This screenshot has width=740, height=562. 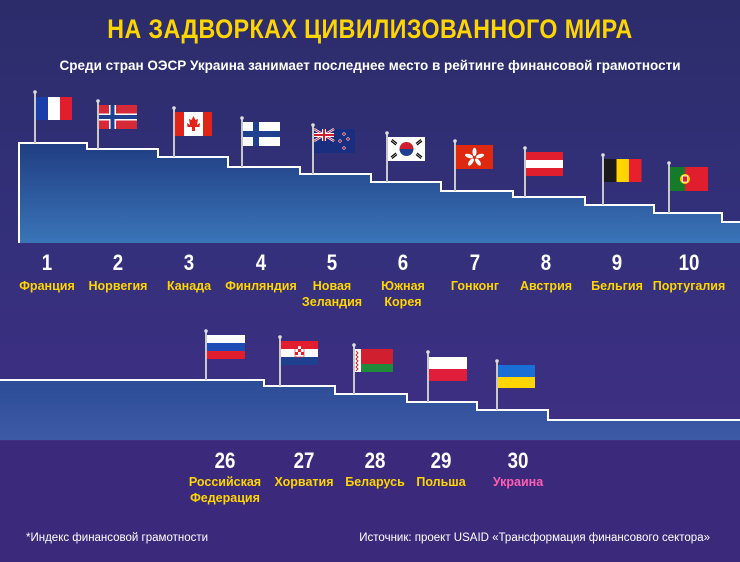 I want to click on flag-russia, so click(x=224, y=354).